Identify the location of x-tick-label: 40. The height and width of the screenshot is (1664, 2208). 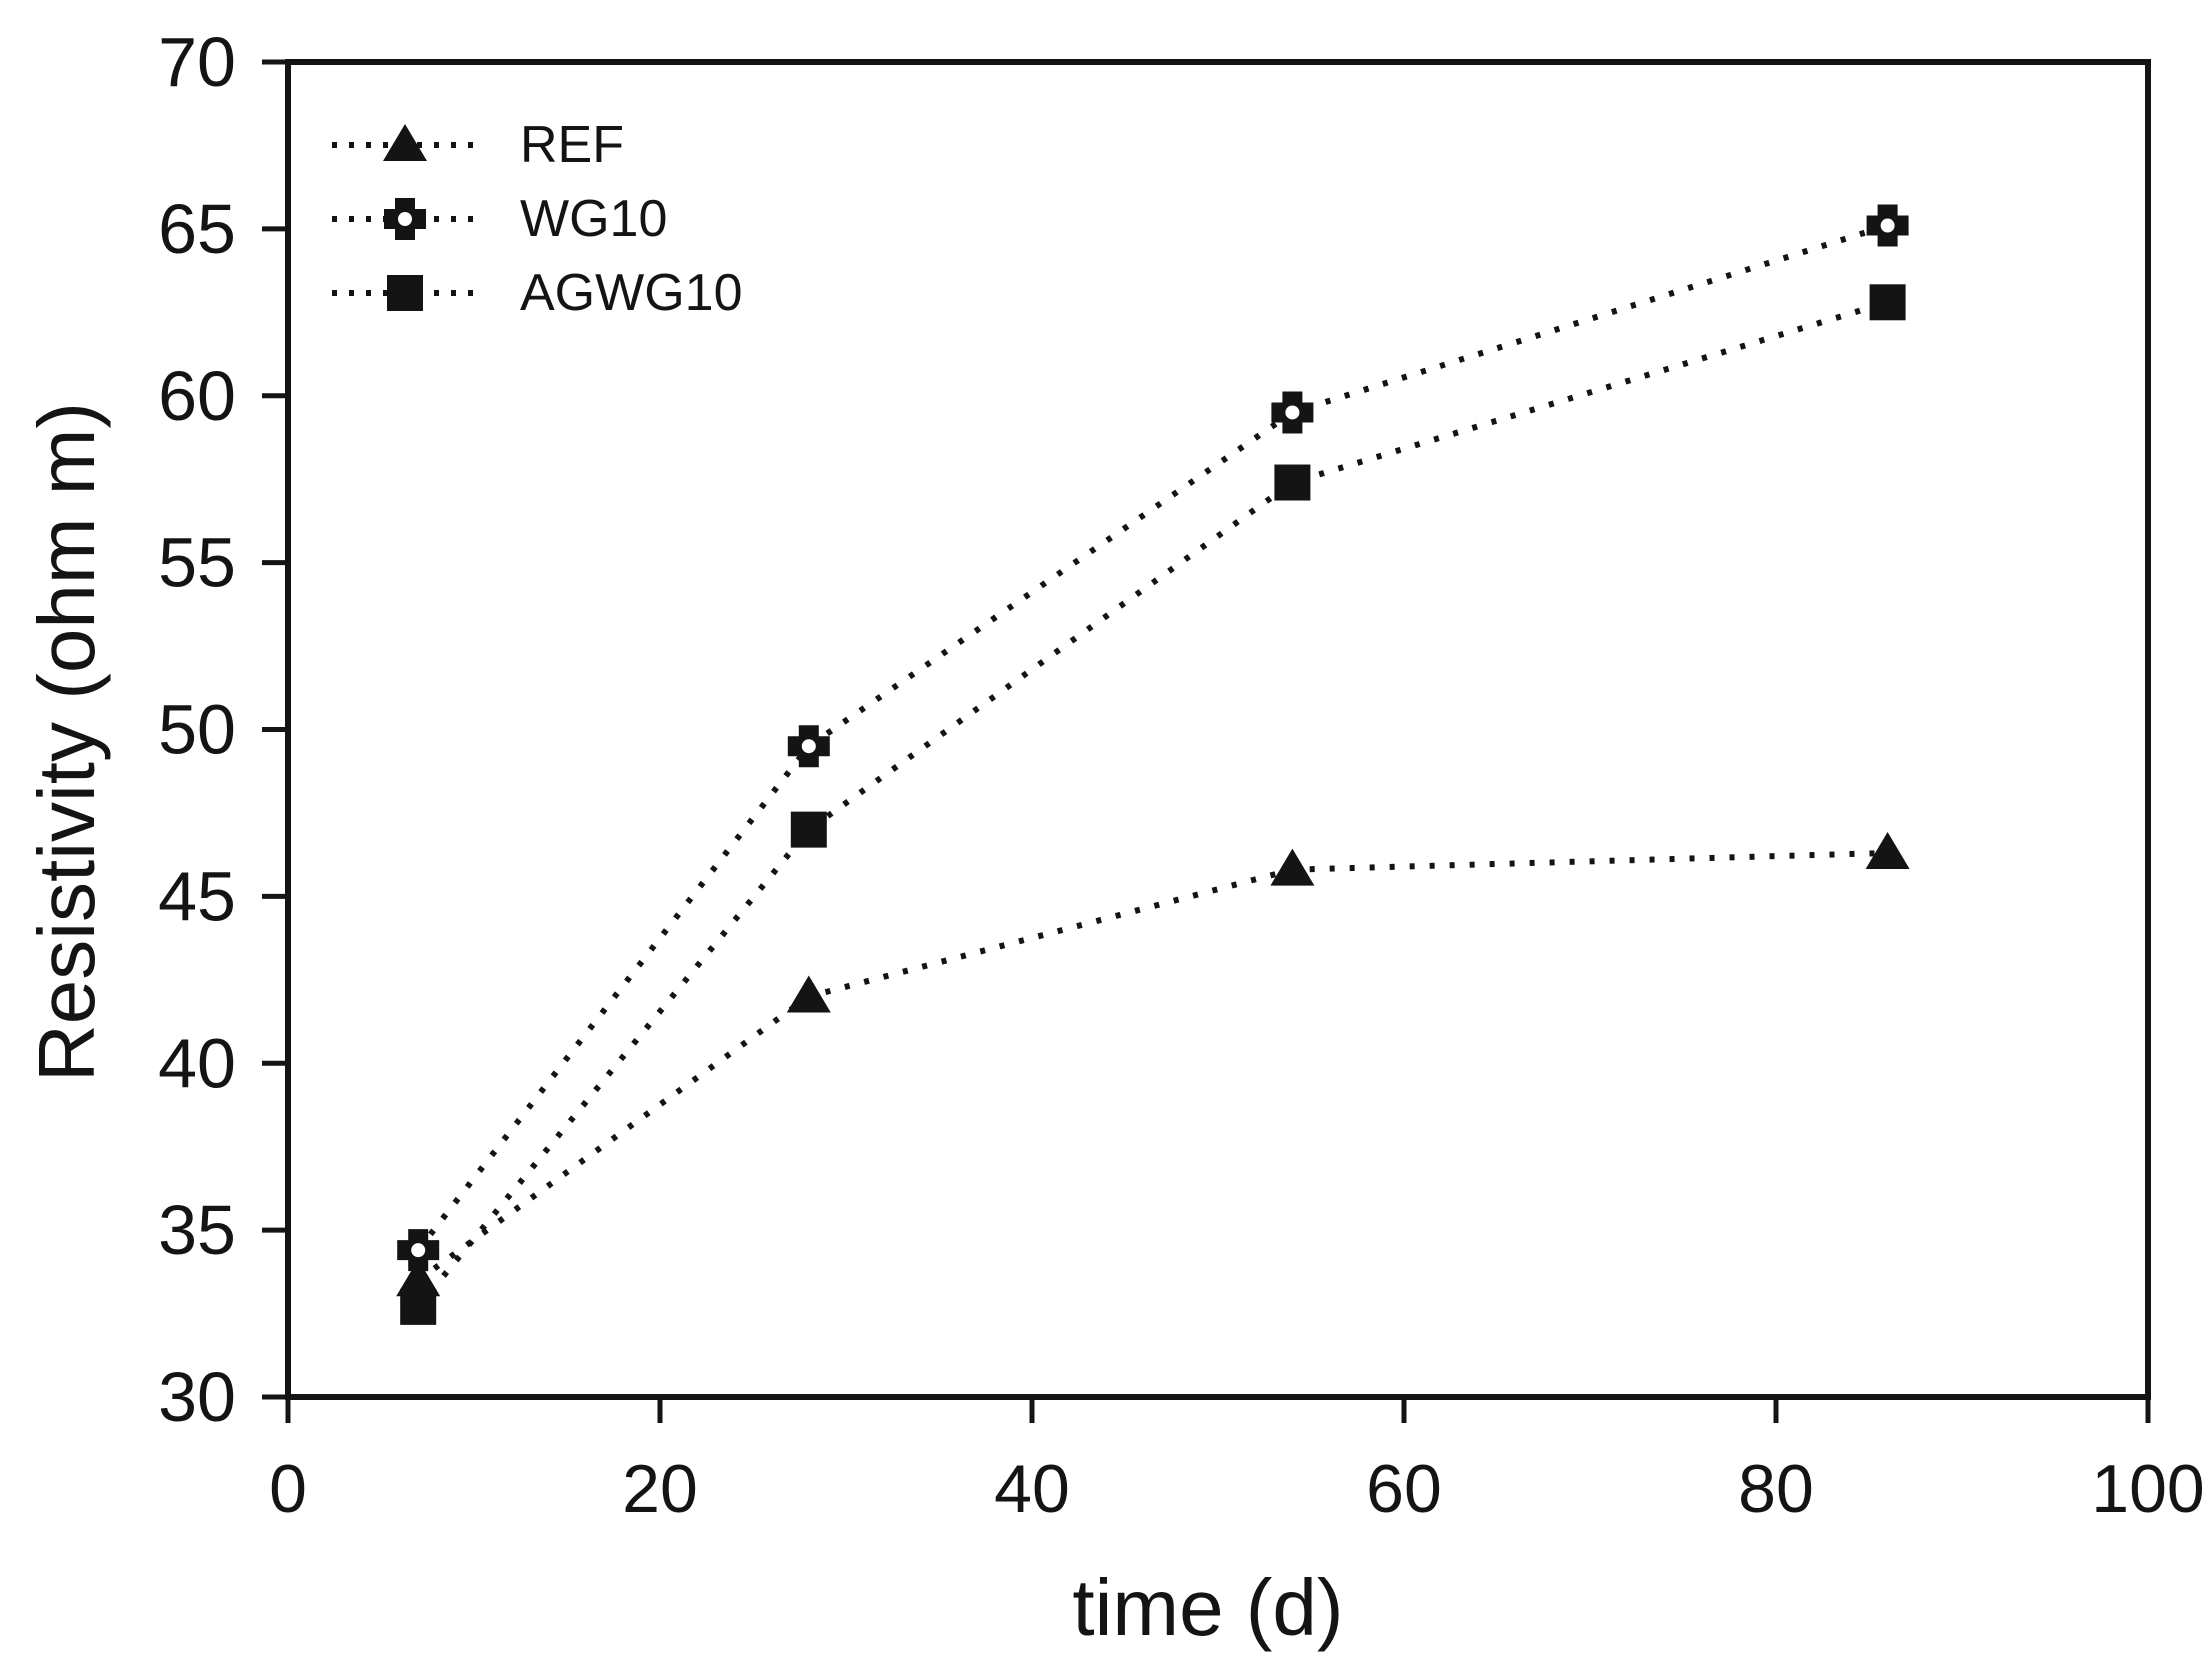
(1032, 1489).